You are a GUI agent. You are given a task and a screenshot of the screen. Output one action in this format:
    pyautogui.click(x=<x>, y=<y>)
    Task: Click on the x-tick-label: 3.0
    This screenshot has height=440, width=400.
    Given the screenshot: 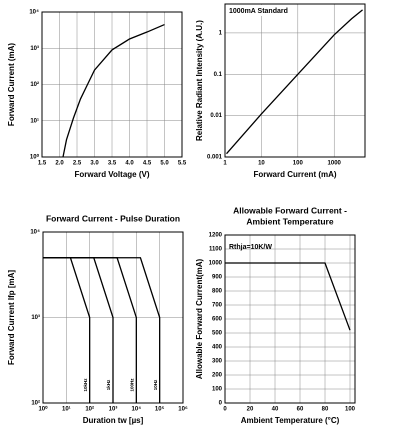 What is the action you would take?
    pyautogui.click(x=94, y=164)
    